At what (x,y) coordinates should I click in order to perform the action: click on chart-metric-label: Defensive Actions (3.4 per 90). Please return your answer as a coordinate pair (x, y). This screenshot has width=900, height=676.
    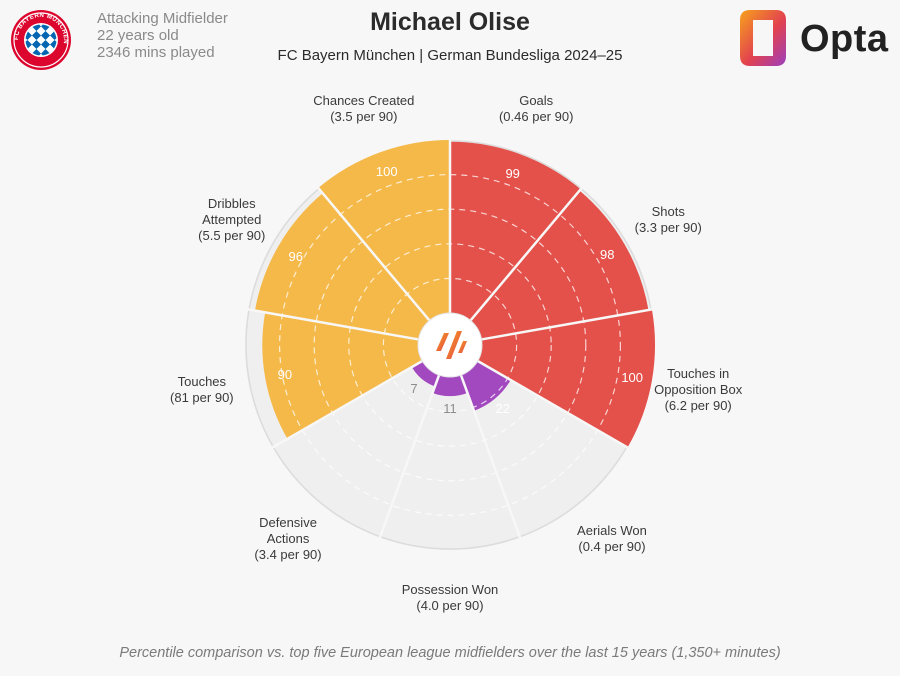
    Looking at the image, I should click on (287, 538).